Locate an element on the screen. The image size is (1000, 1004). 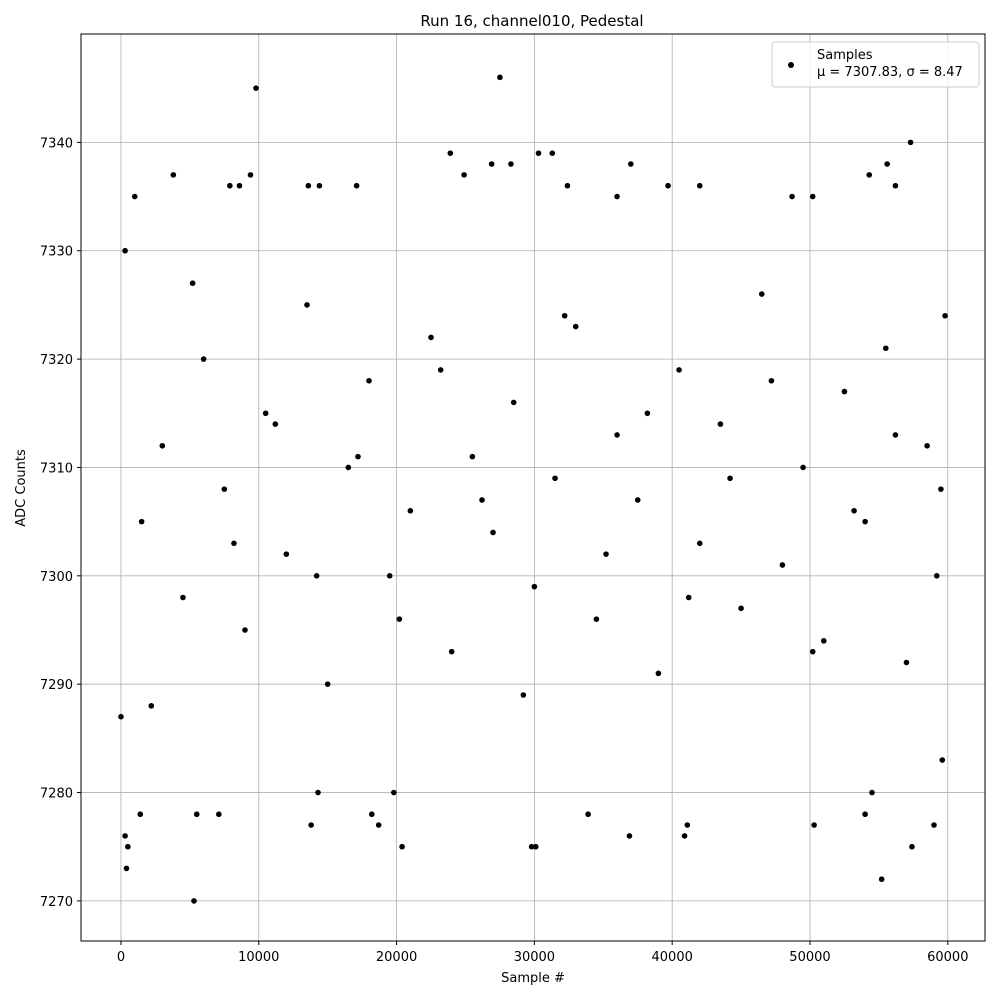
legend-label: μ = 7307.83, σ = 8.47 is located at coordinates (890, 72).